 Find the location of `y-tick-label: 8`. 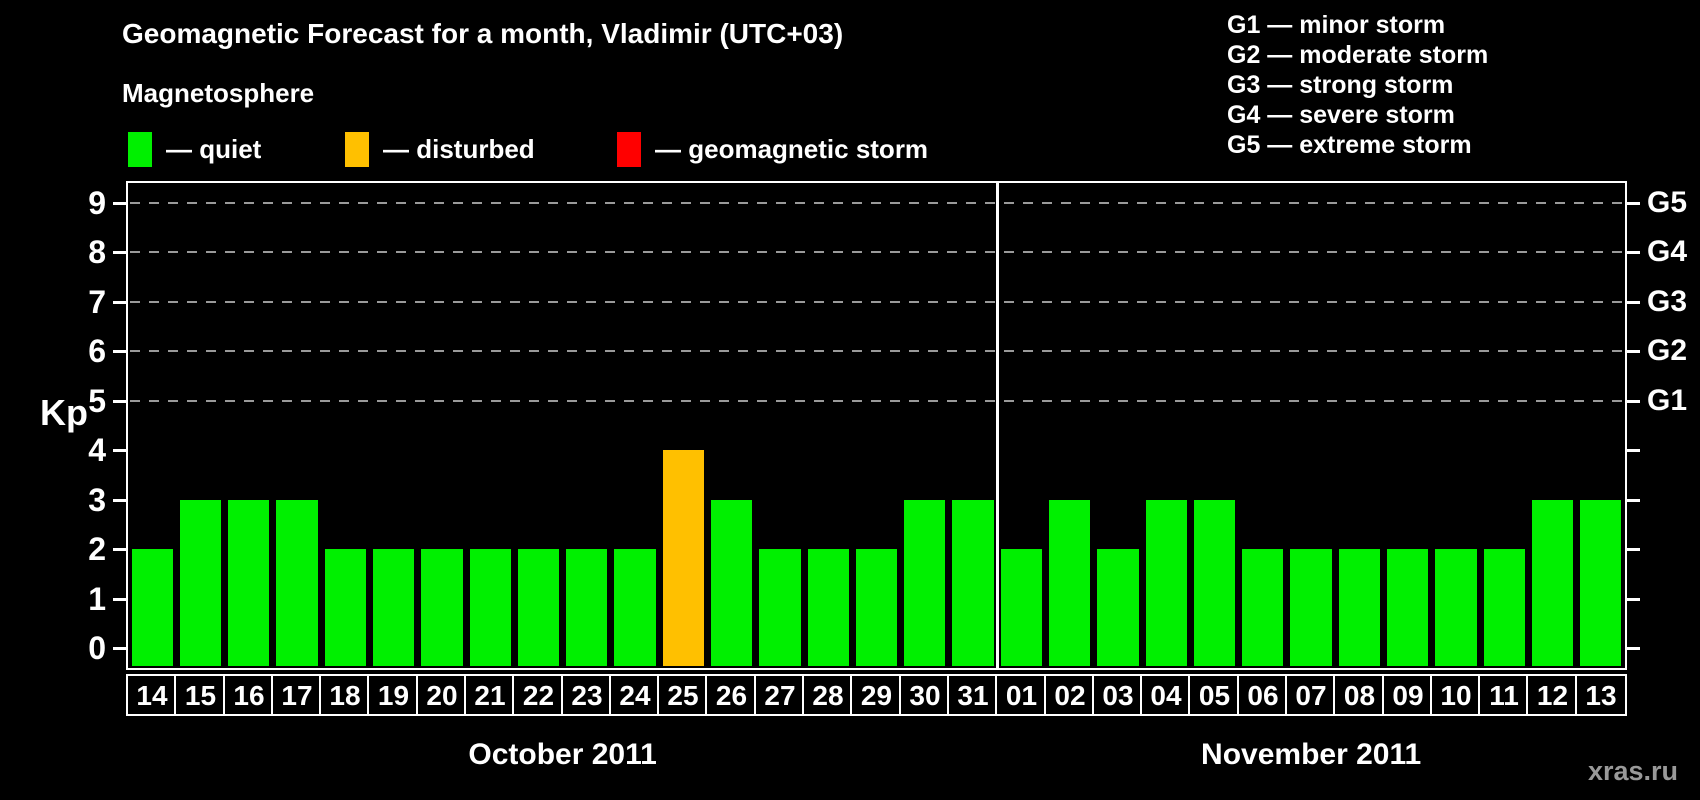

y-tick-label: 8 is located at coordinates (97, 252).